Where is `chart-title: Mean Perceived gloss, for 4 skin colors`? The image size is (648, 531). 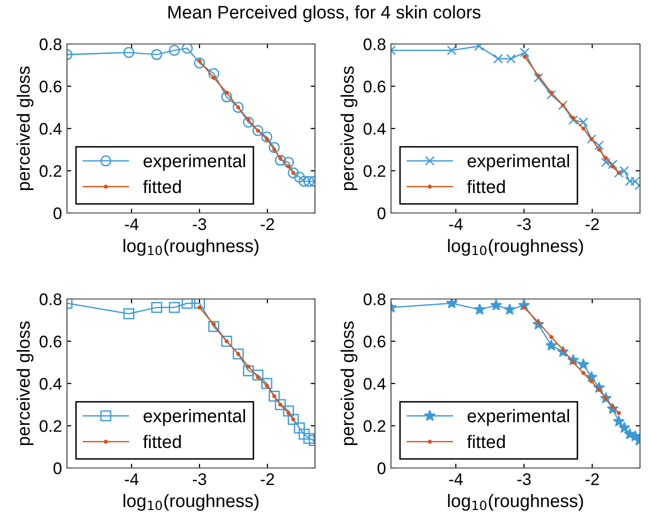
chart-title: Mean Perceived gloss, for 4 skin colors is located at coordinates (324, 13).